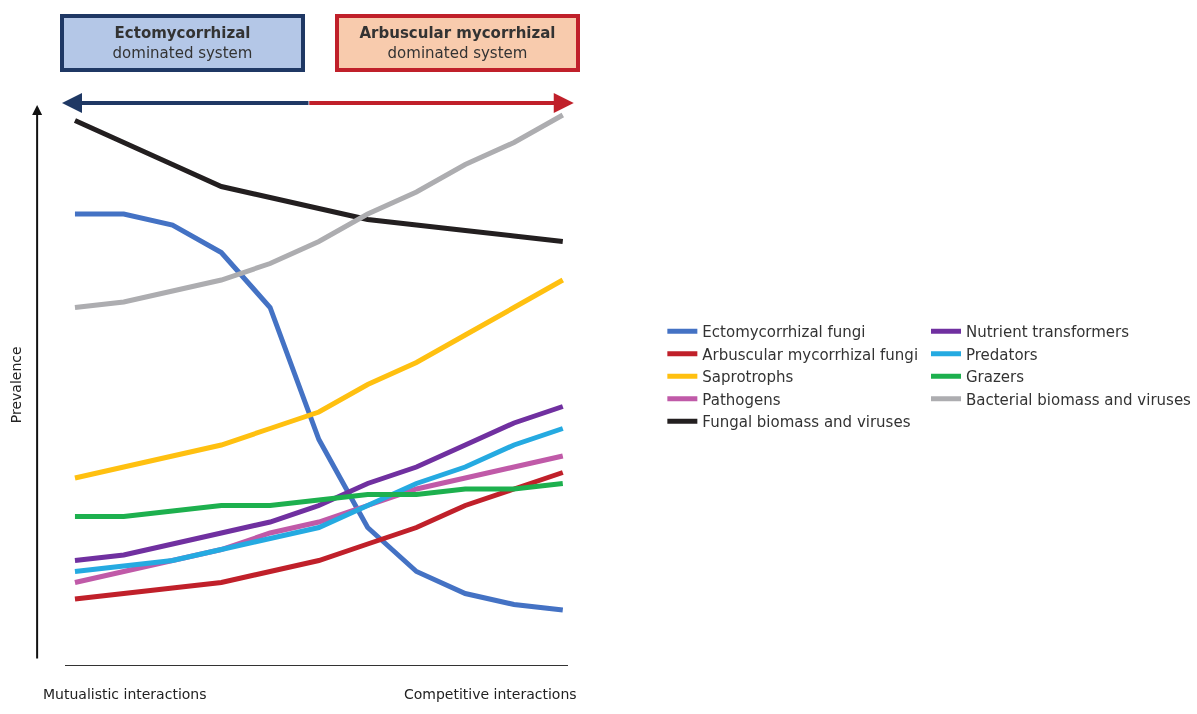 Image resolution: width=1197 pixels, height=714 pixels. I want to click on legend-label: Grazers, so click(995, 377).